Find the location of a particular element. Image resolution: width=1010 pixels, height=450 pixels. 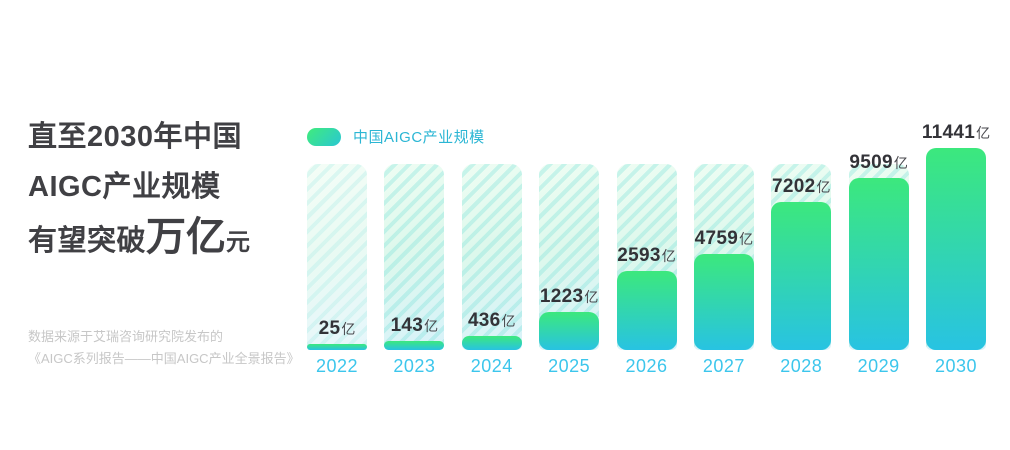

value-number: 9509 is located at coordinates (871, 162).